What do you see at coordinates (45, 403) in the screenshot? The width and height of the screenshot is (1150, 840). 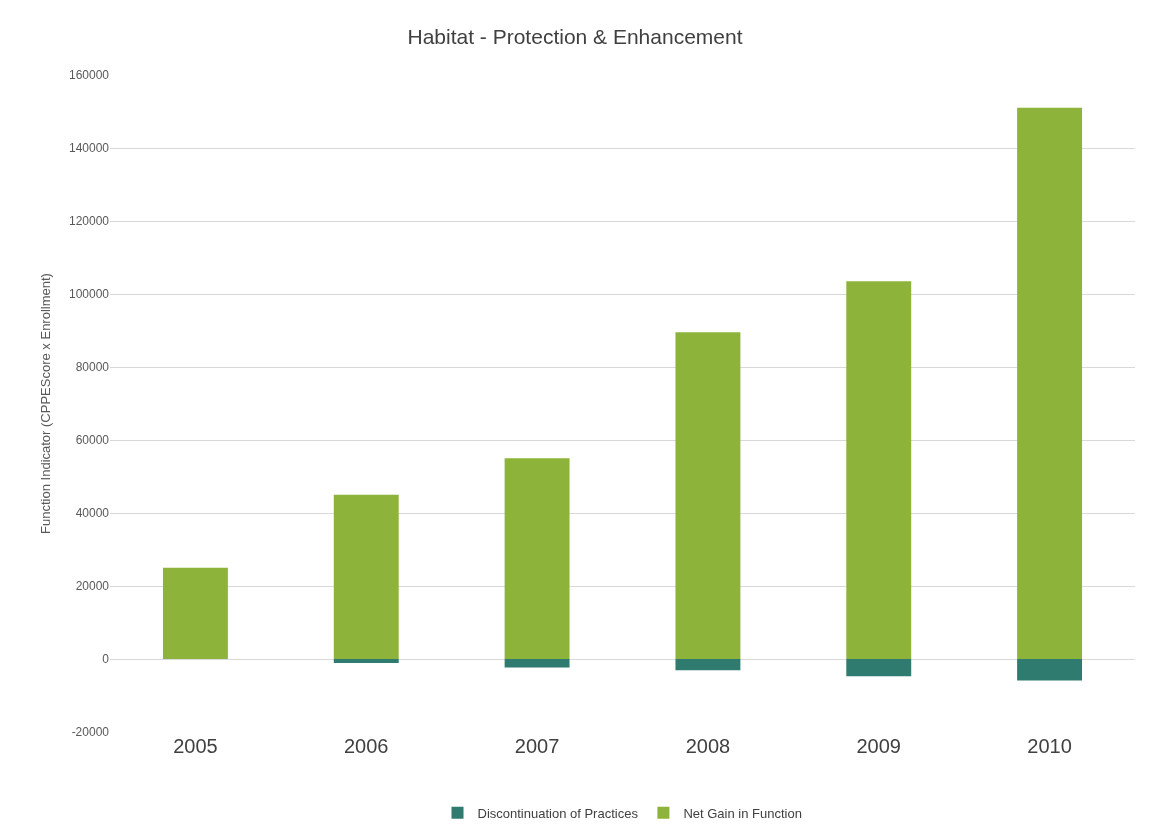 I see `y-axis-title: Function Indicator (CPPEScore x Enrollment)` at bounding box center [45, 403].